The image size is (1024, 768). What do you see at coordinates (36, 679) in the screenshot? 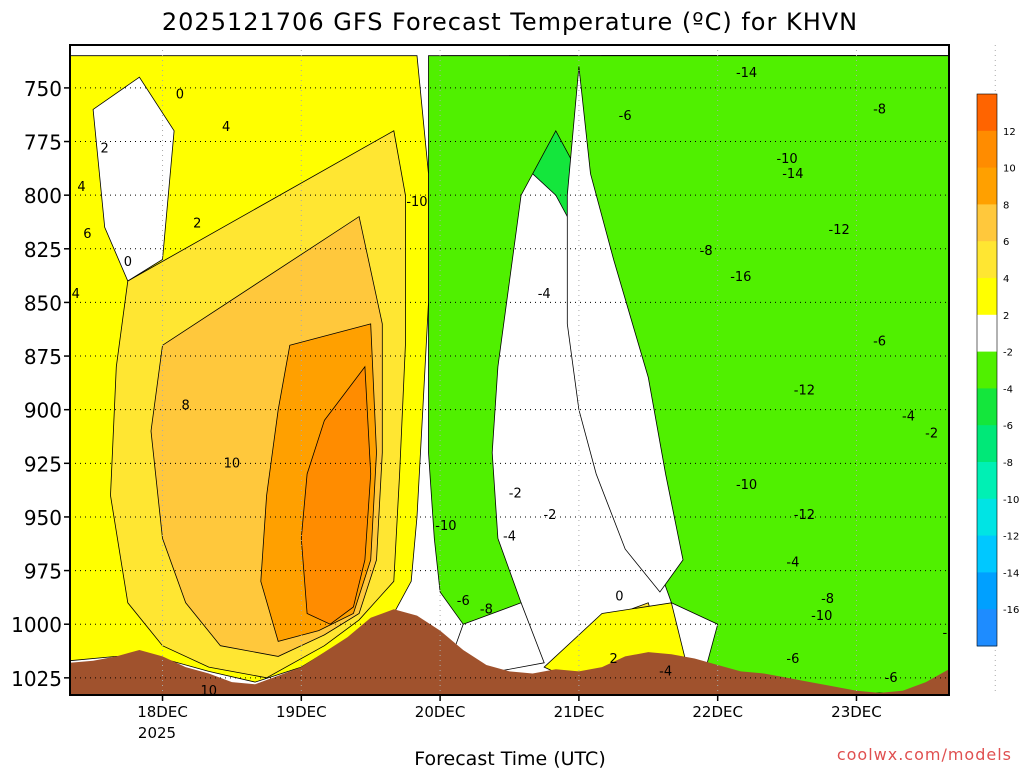
I see `y-tick-label-1025: 1025` at bounding box center [36, 679].